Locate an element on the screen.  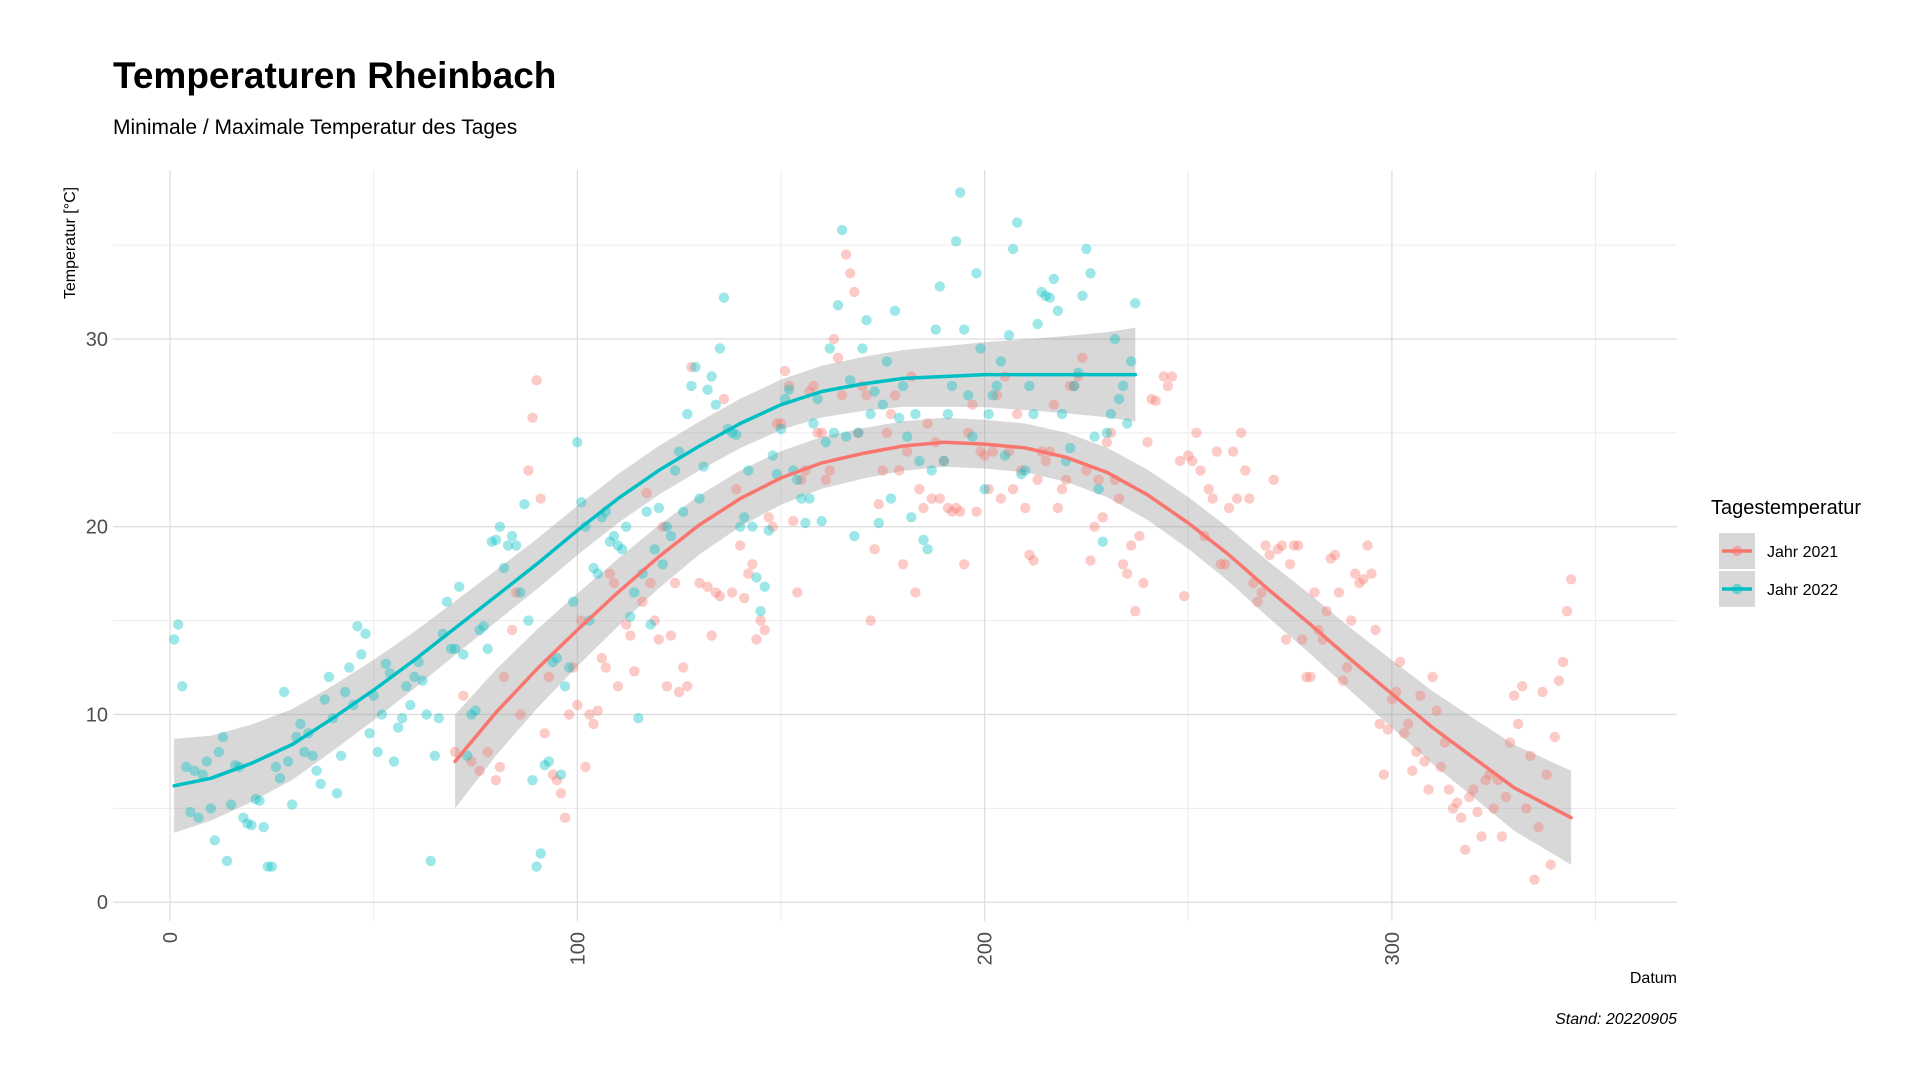
x-tick-label: 0 is located at coordinates (171, 937).